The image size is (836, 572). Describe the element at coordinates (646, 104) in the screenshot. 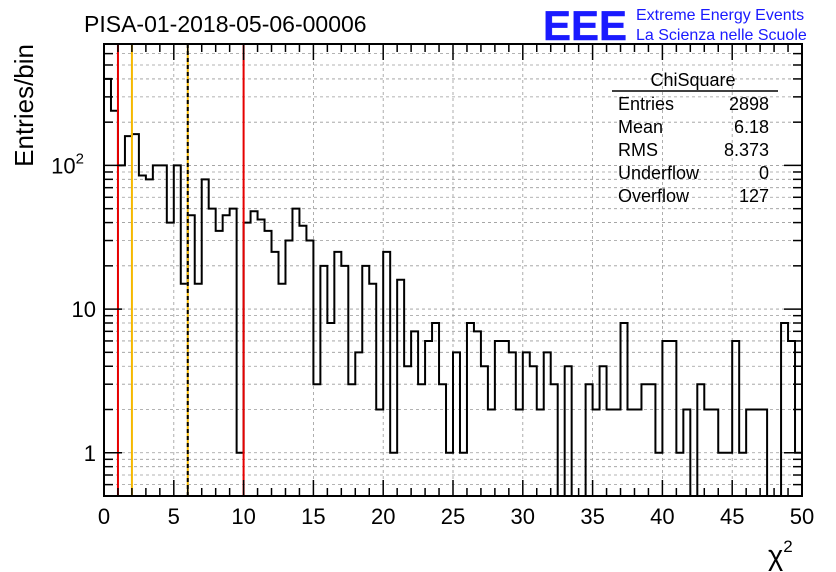

I see `stats-row-label: Entries` at that location.